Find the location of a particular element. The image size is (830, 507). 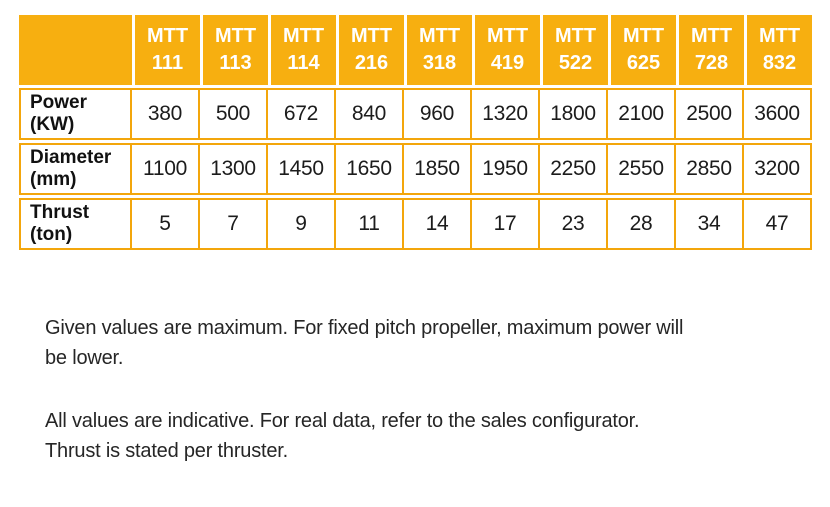

column-header-mtt-522: MTT 522 is located at coordinates (574, 50).